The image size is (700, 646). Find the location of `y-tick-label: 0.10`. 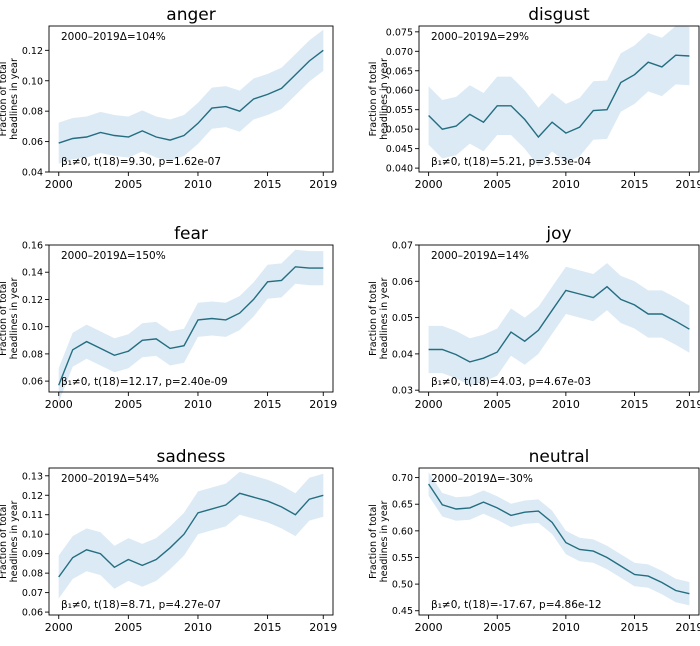

y-tick-label: 0.10 is located at coordinates (32, 327).